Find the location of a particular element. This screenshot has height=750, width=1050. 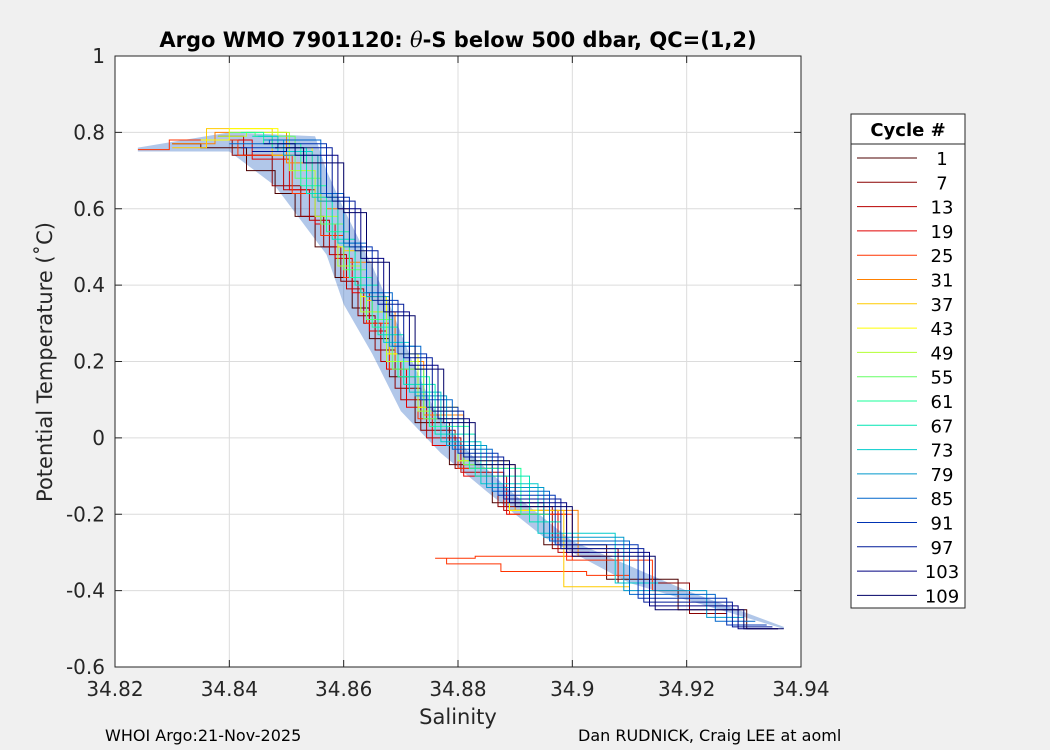

y-tick-label: -0.2 is located at coordinates (85, 514).